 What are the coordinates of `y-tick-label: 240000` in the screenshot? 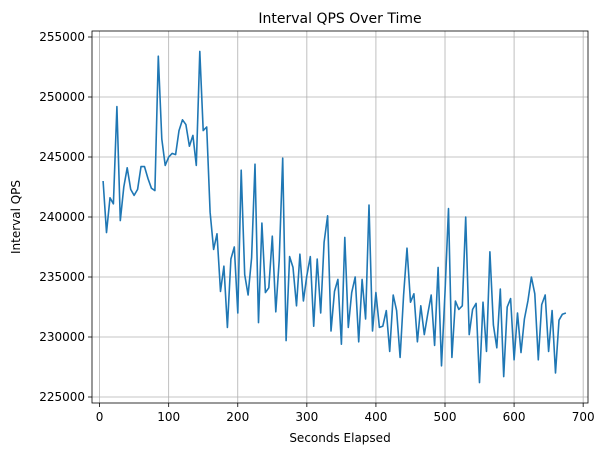 It's located at (62, 217).